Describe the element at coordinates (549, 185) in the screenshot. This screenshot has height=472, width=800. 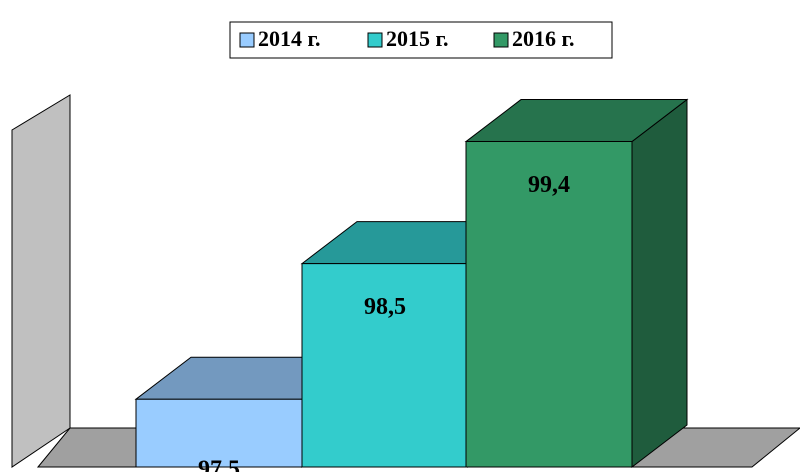
I see `data-label: 99,4` at that location.